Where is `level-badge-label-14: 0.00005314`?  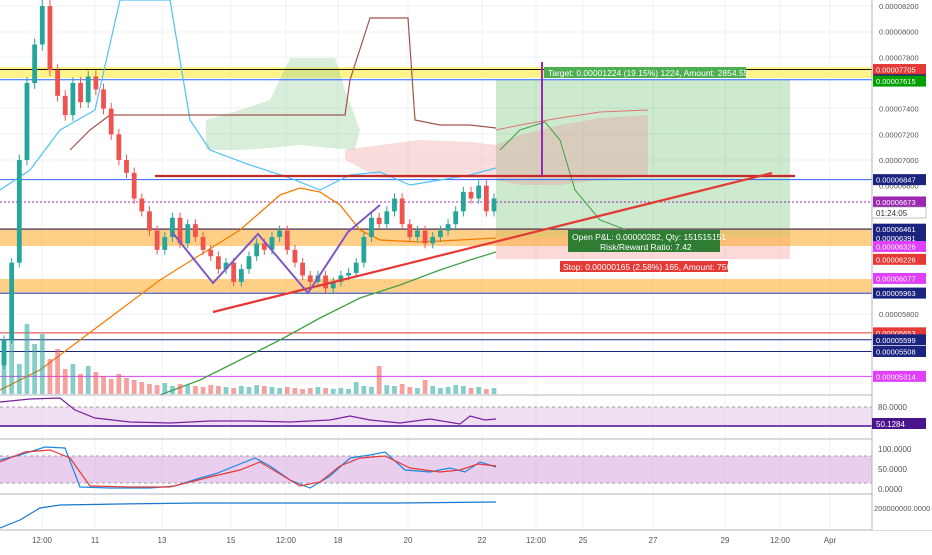 level-badge-label-14: 0.00005314 is located at coordinates (896, 376).